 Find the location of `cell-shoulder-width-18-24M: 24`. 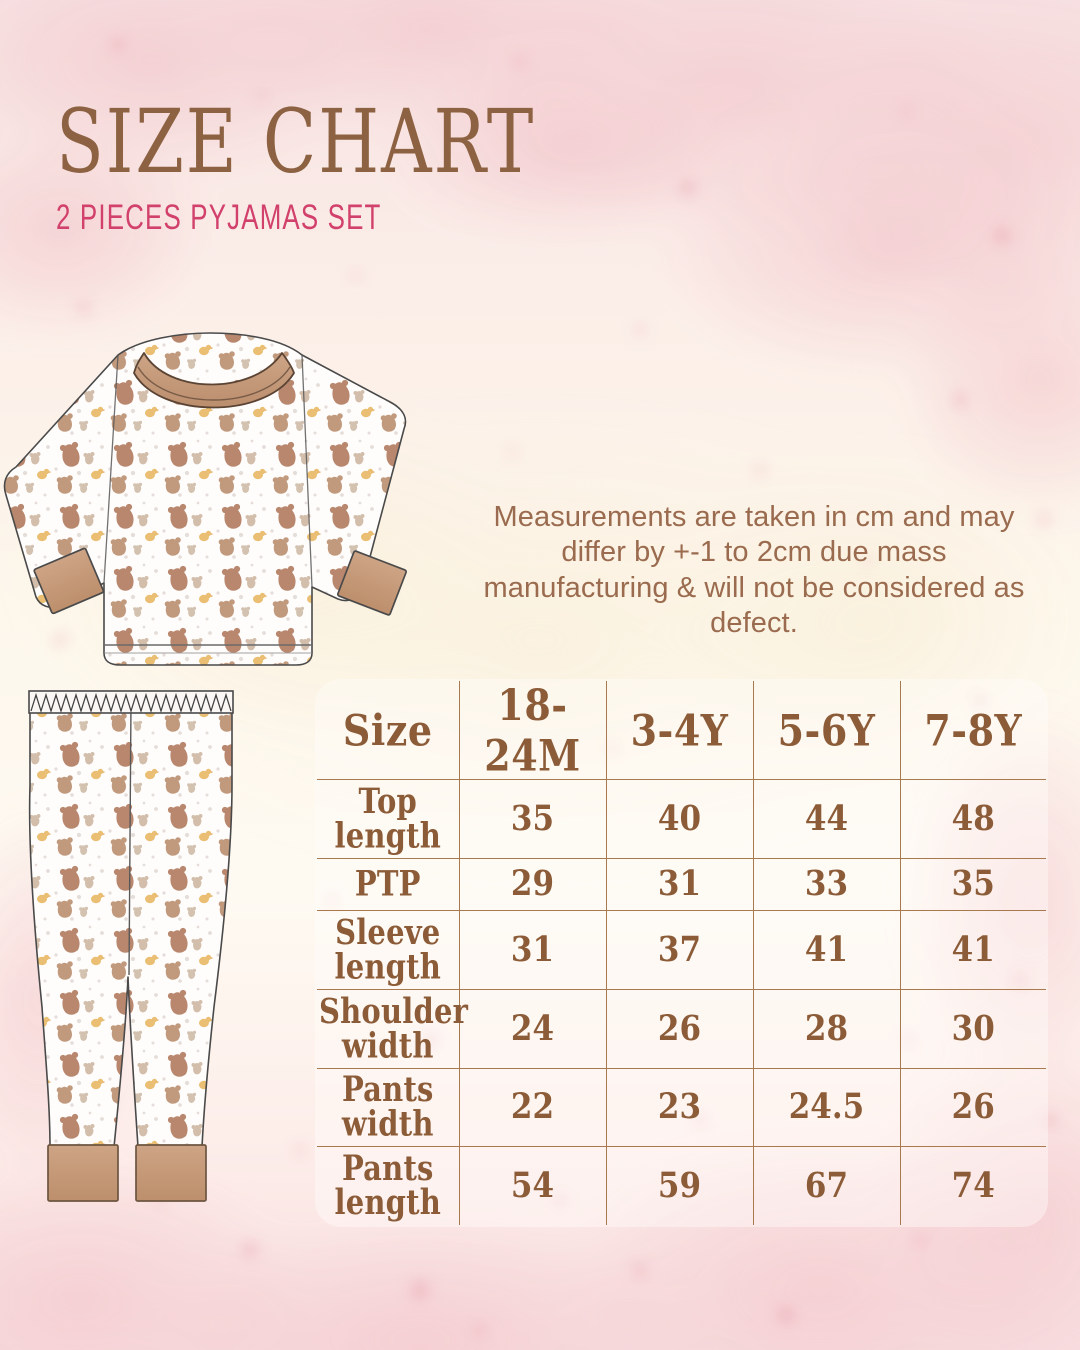

cell-shoulder-width-18-24M: 24 is located at coordinates (532, 1029).